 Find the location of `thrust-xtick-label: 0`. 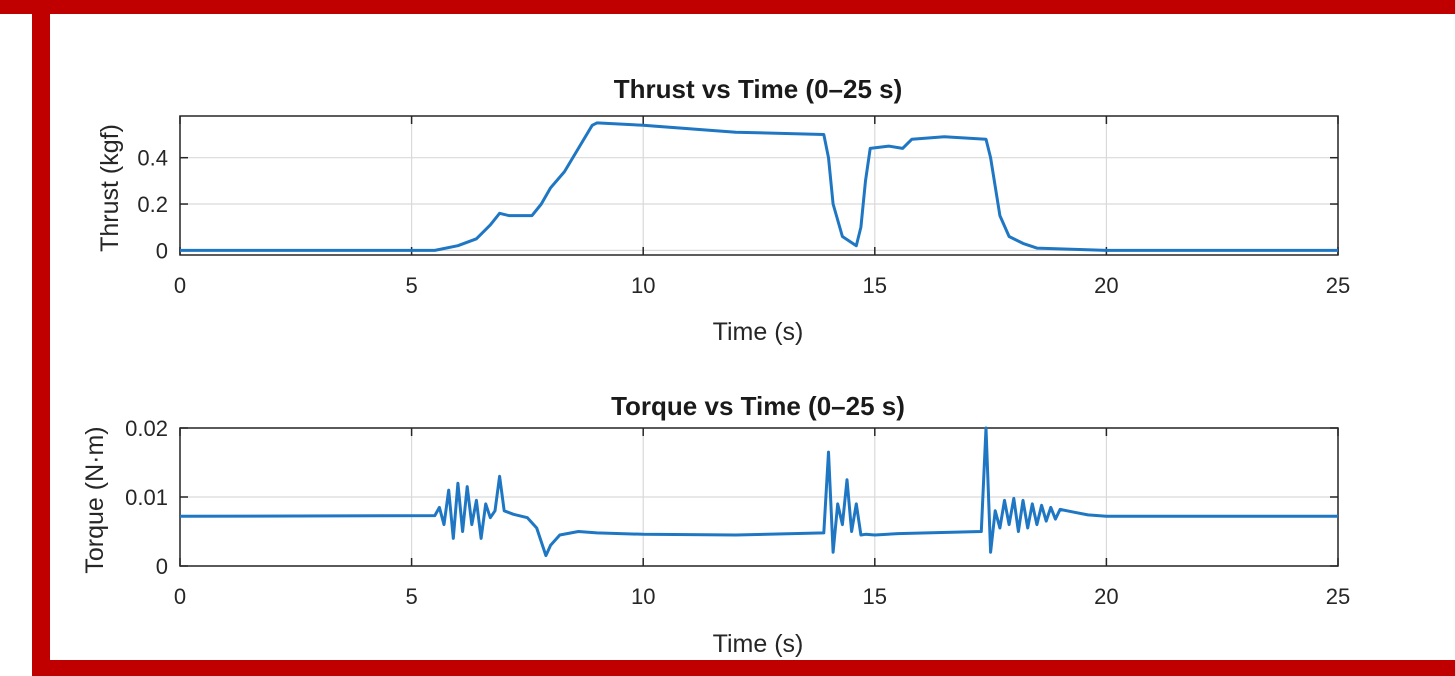

thrust-xtick-label: 0 is located at coordinates (180, 285).